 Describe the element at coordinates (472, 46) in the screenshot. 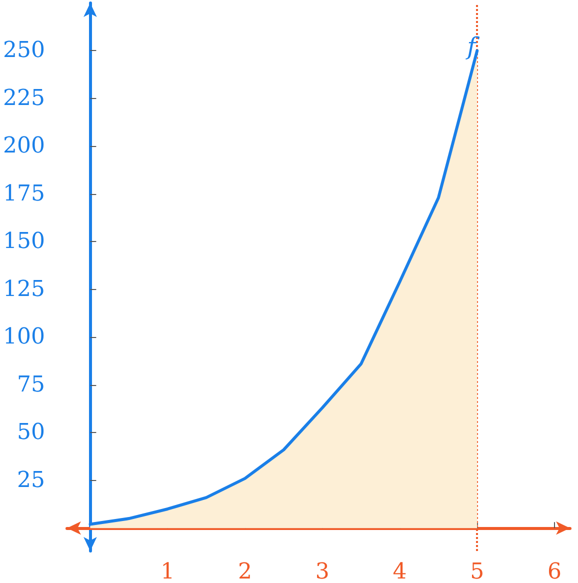

I see `series-label: f` at that location.